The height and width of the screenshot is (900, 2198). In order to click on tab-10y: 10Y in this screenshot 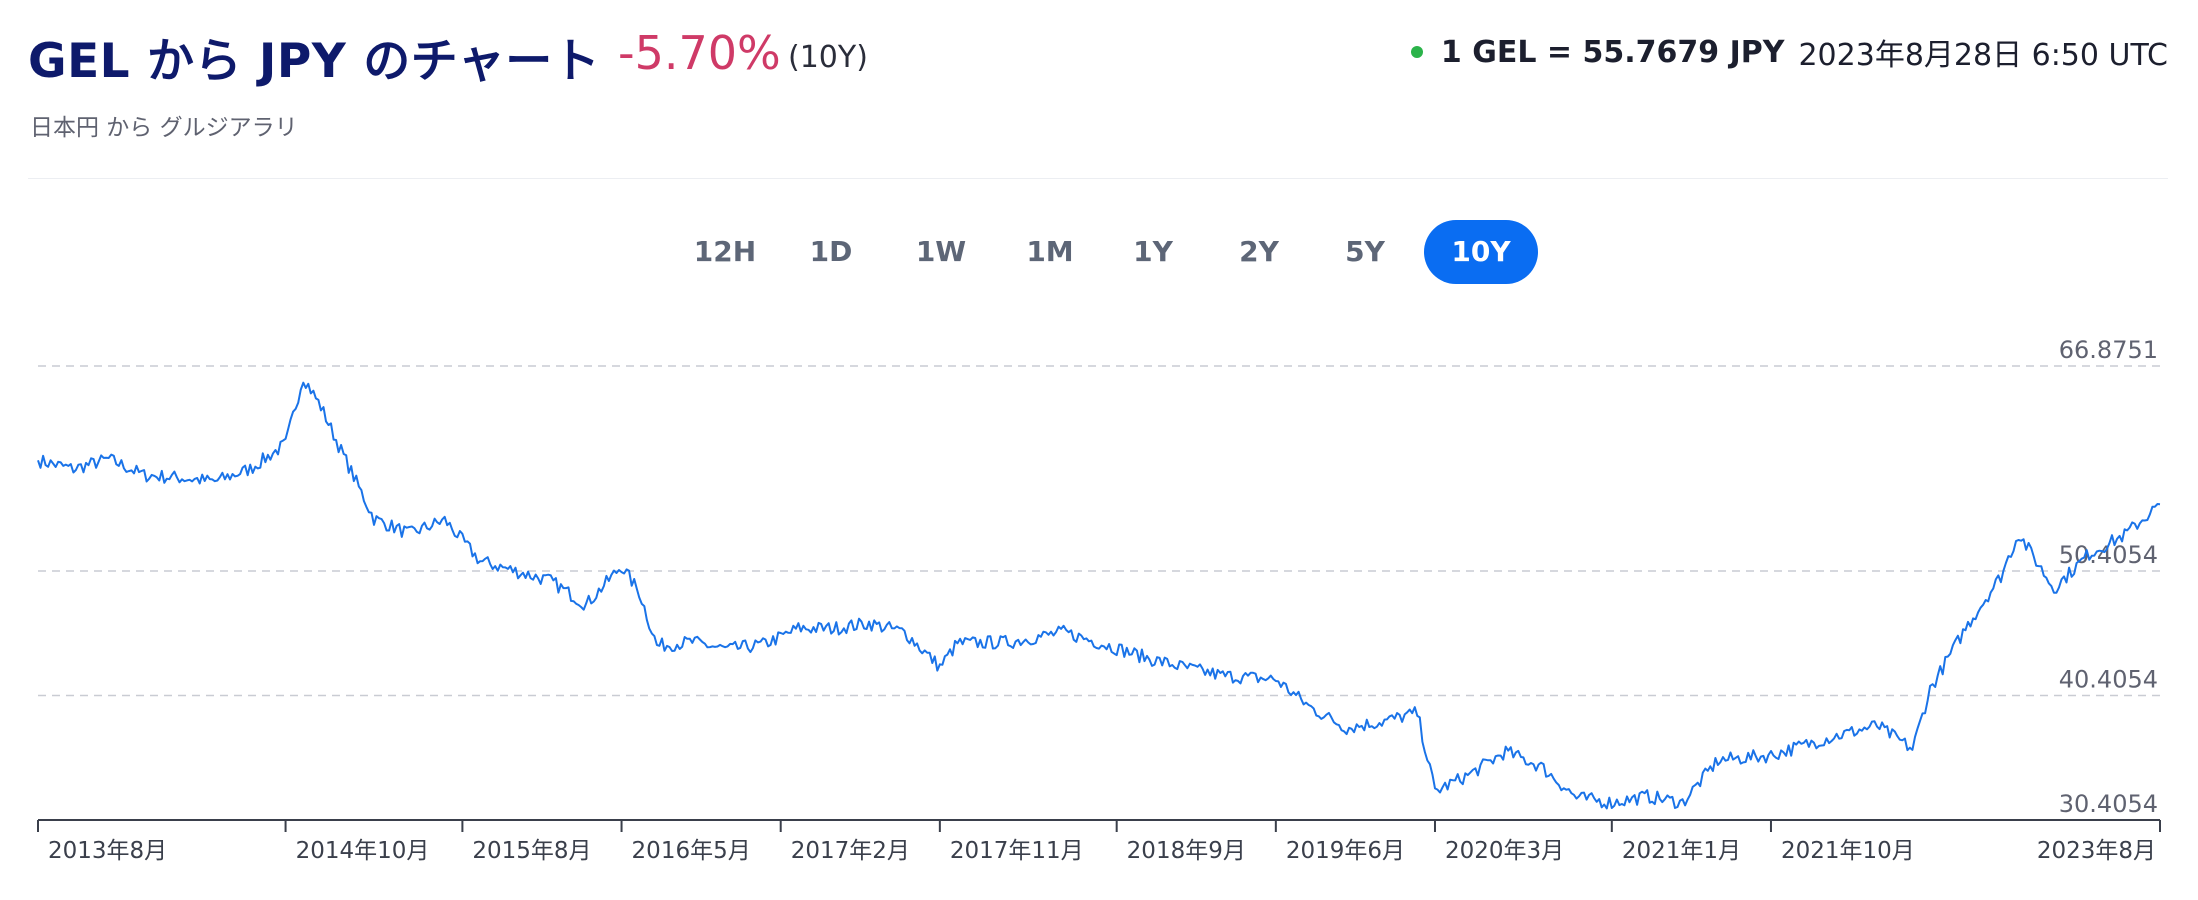, I will do `click(1481, 252)`.